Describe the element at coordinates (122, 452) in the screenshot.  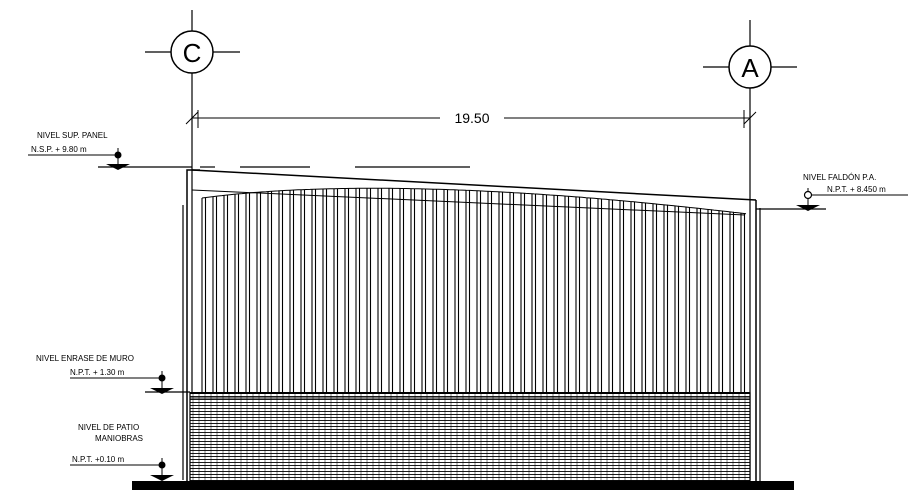
I see `level-marker-yard: NIVEL DE PATIO MANIOBRAS N.P.T. +0.10 m` at that location.